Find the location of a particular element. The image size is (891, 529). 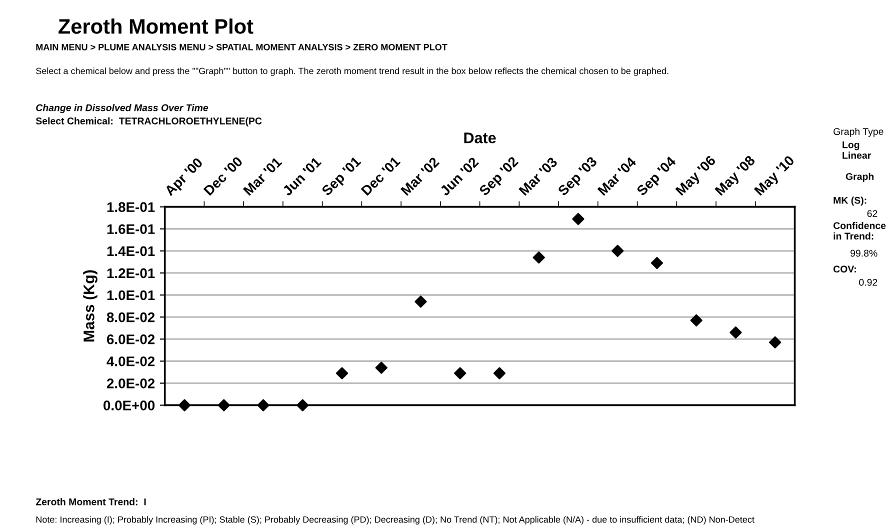

x-tick-label: Jun '02 is located at coordinates (459, 176).